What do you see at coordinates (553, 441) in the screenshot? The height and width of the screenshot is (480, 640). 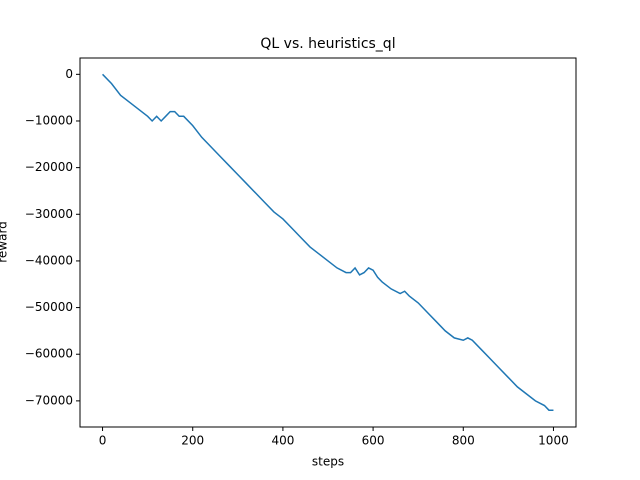 I see `x-tick-label: 1000` at bounding box center [553, 441].